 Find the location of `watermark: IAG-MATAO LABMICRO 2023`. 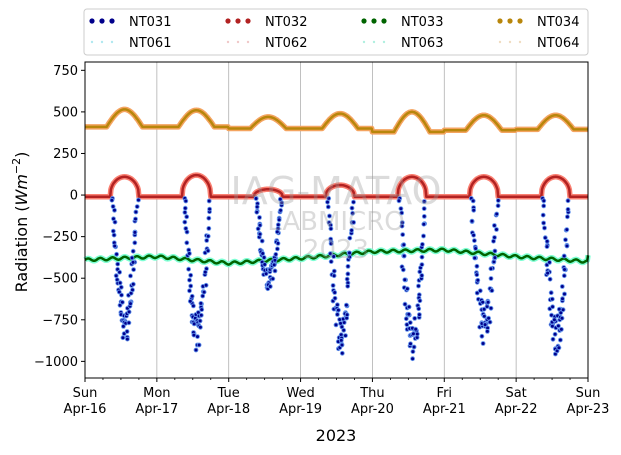

watermark: IAG-MATAO LABMICRO 2023 is located at coordinates (335, 217).